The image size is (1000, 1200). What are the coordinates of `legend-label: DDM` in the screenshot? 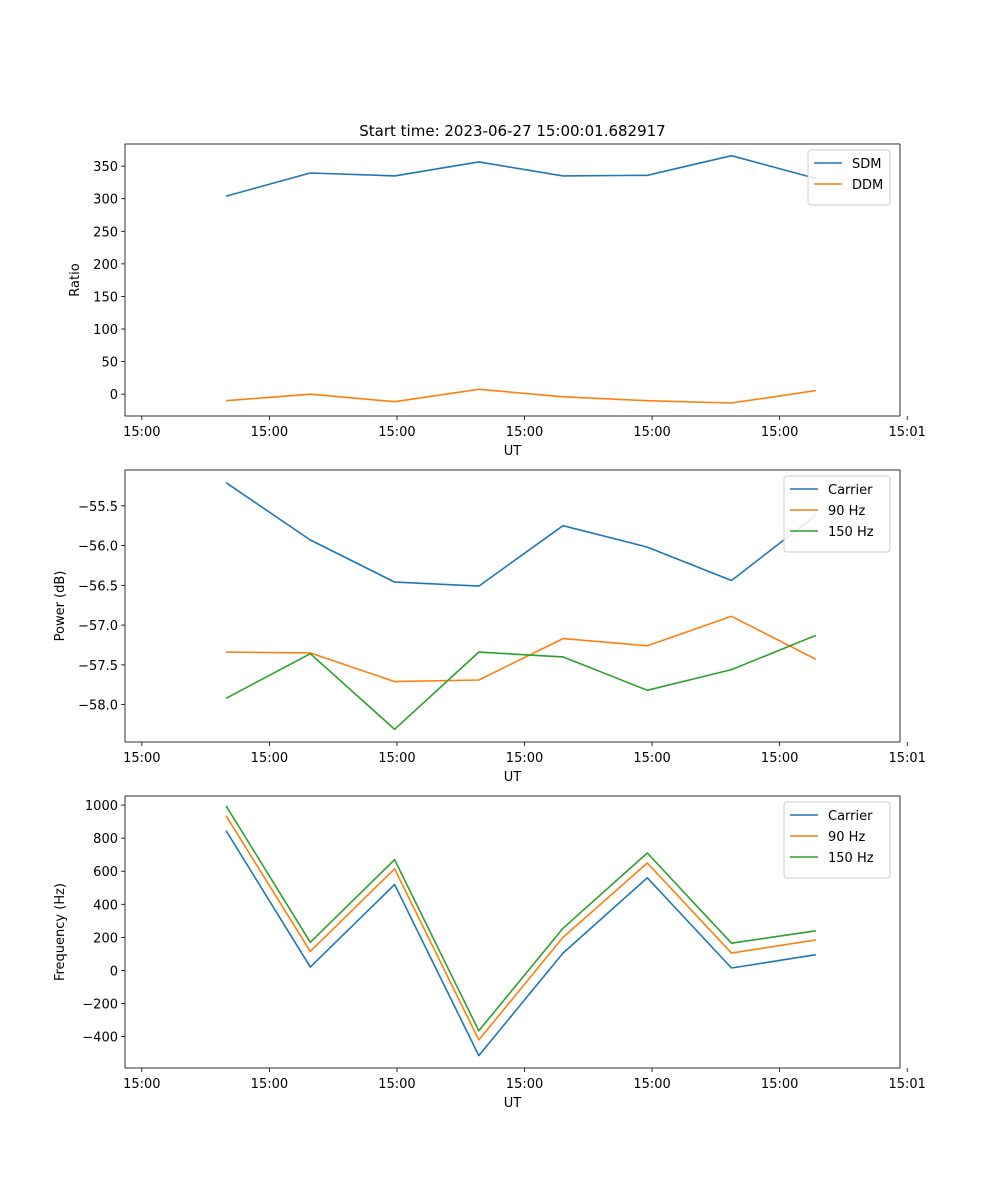 It's located at (867, 185).